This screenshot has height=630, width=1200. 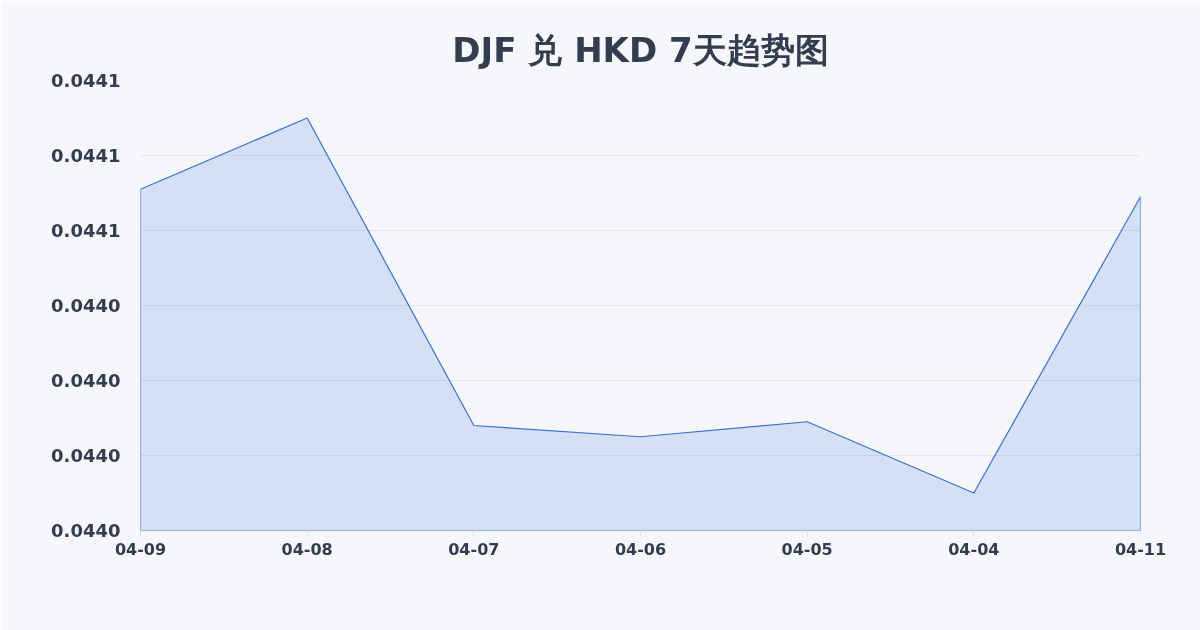 What do you see at coordinates (1140, 549) in the screenshot?
I see `x-tick-label: 04-11` at bounding box center [1140, 549].